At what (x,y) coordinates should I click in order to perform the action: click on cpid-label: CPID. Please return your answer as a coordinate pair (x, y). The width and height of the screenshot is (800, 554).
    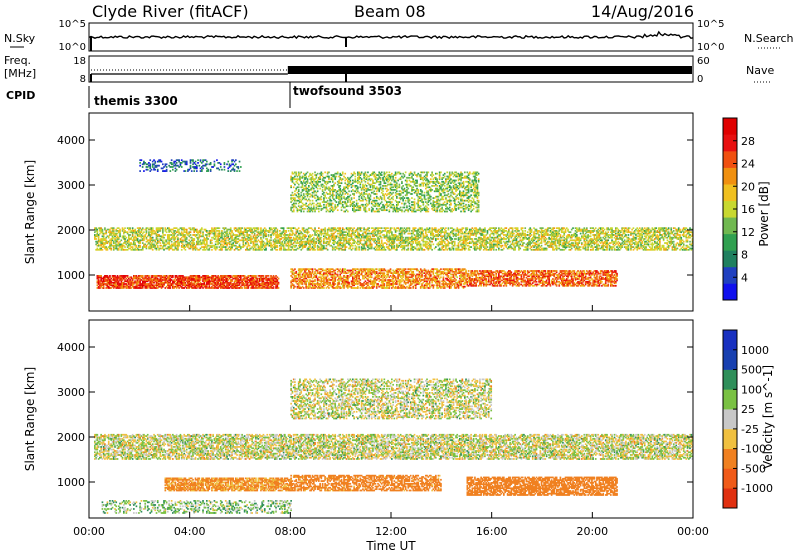
    Looking at the image, I should click on (20, 95).